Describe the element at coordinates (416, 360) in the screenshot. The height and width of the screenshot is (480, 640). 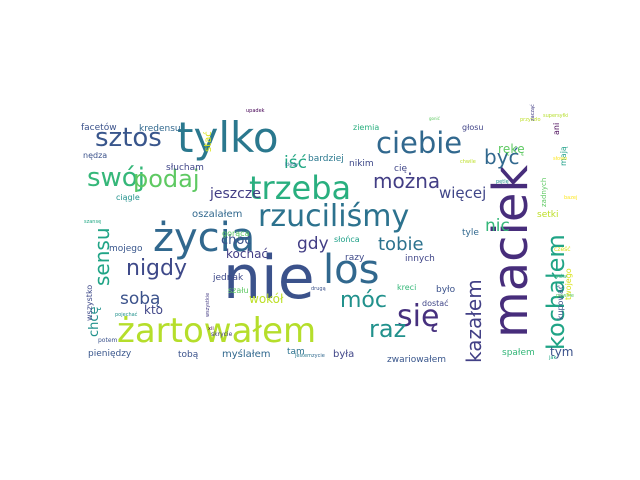
I see `cloud-word: zwariowałem` at that location.